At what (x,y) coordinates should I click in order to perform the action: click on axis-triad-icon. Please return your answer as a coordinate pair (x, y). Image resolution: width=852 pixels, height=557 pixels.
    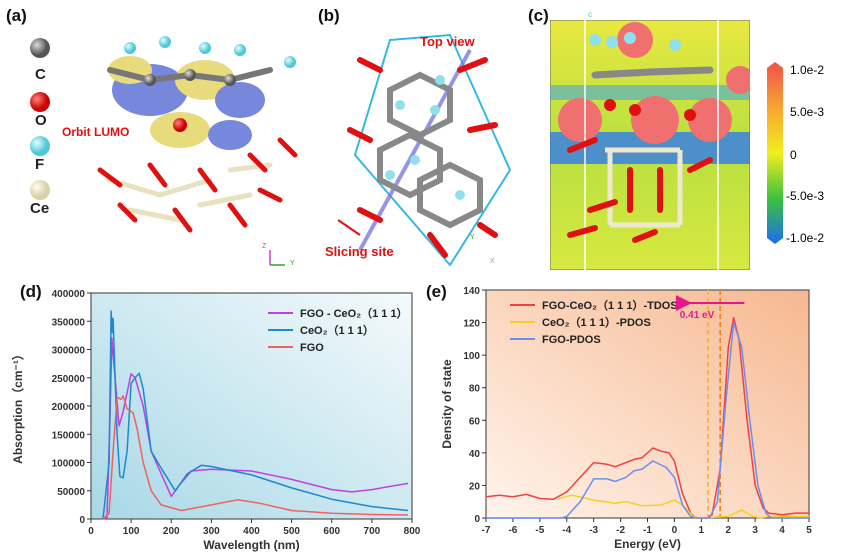
    Looking at the image, I should click on (277, 258).